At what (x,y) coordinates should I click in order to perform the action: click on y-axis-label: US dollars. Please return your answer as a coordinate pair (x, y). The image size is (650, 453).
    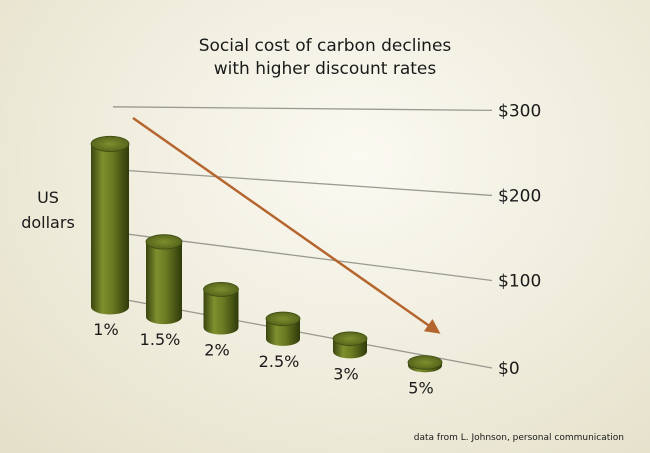
    Looking at the image, I should click on (48, 210).